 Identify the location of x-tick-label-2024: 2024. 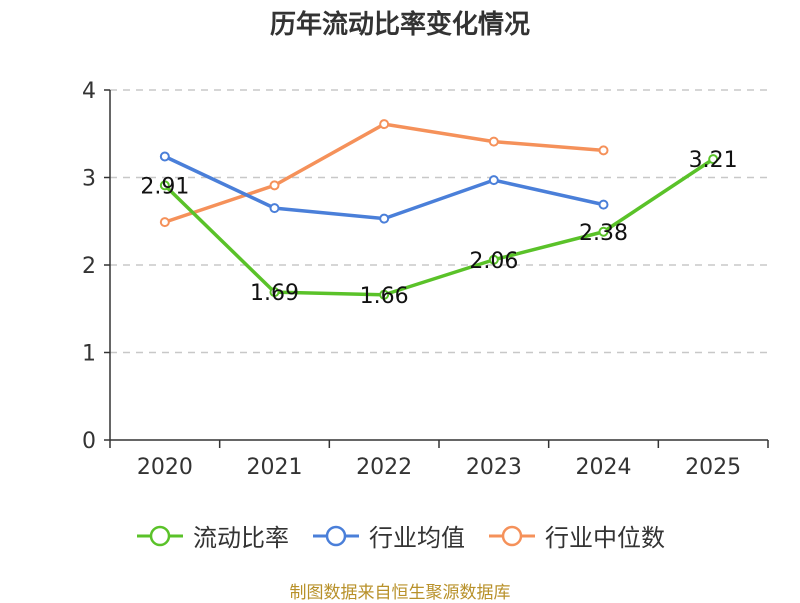
(604, 467).